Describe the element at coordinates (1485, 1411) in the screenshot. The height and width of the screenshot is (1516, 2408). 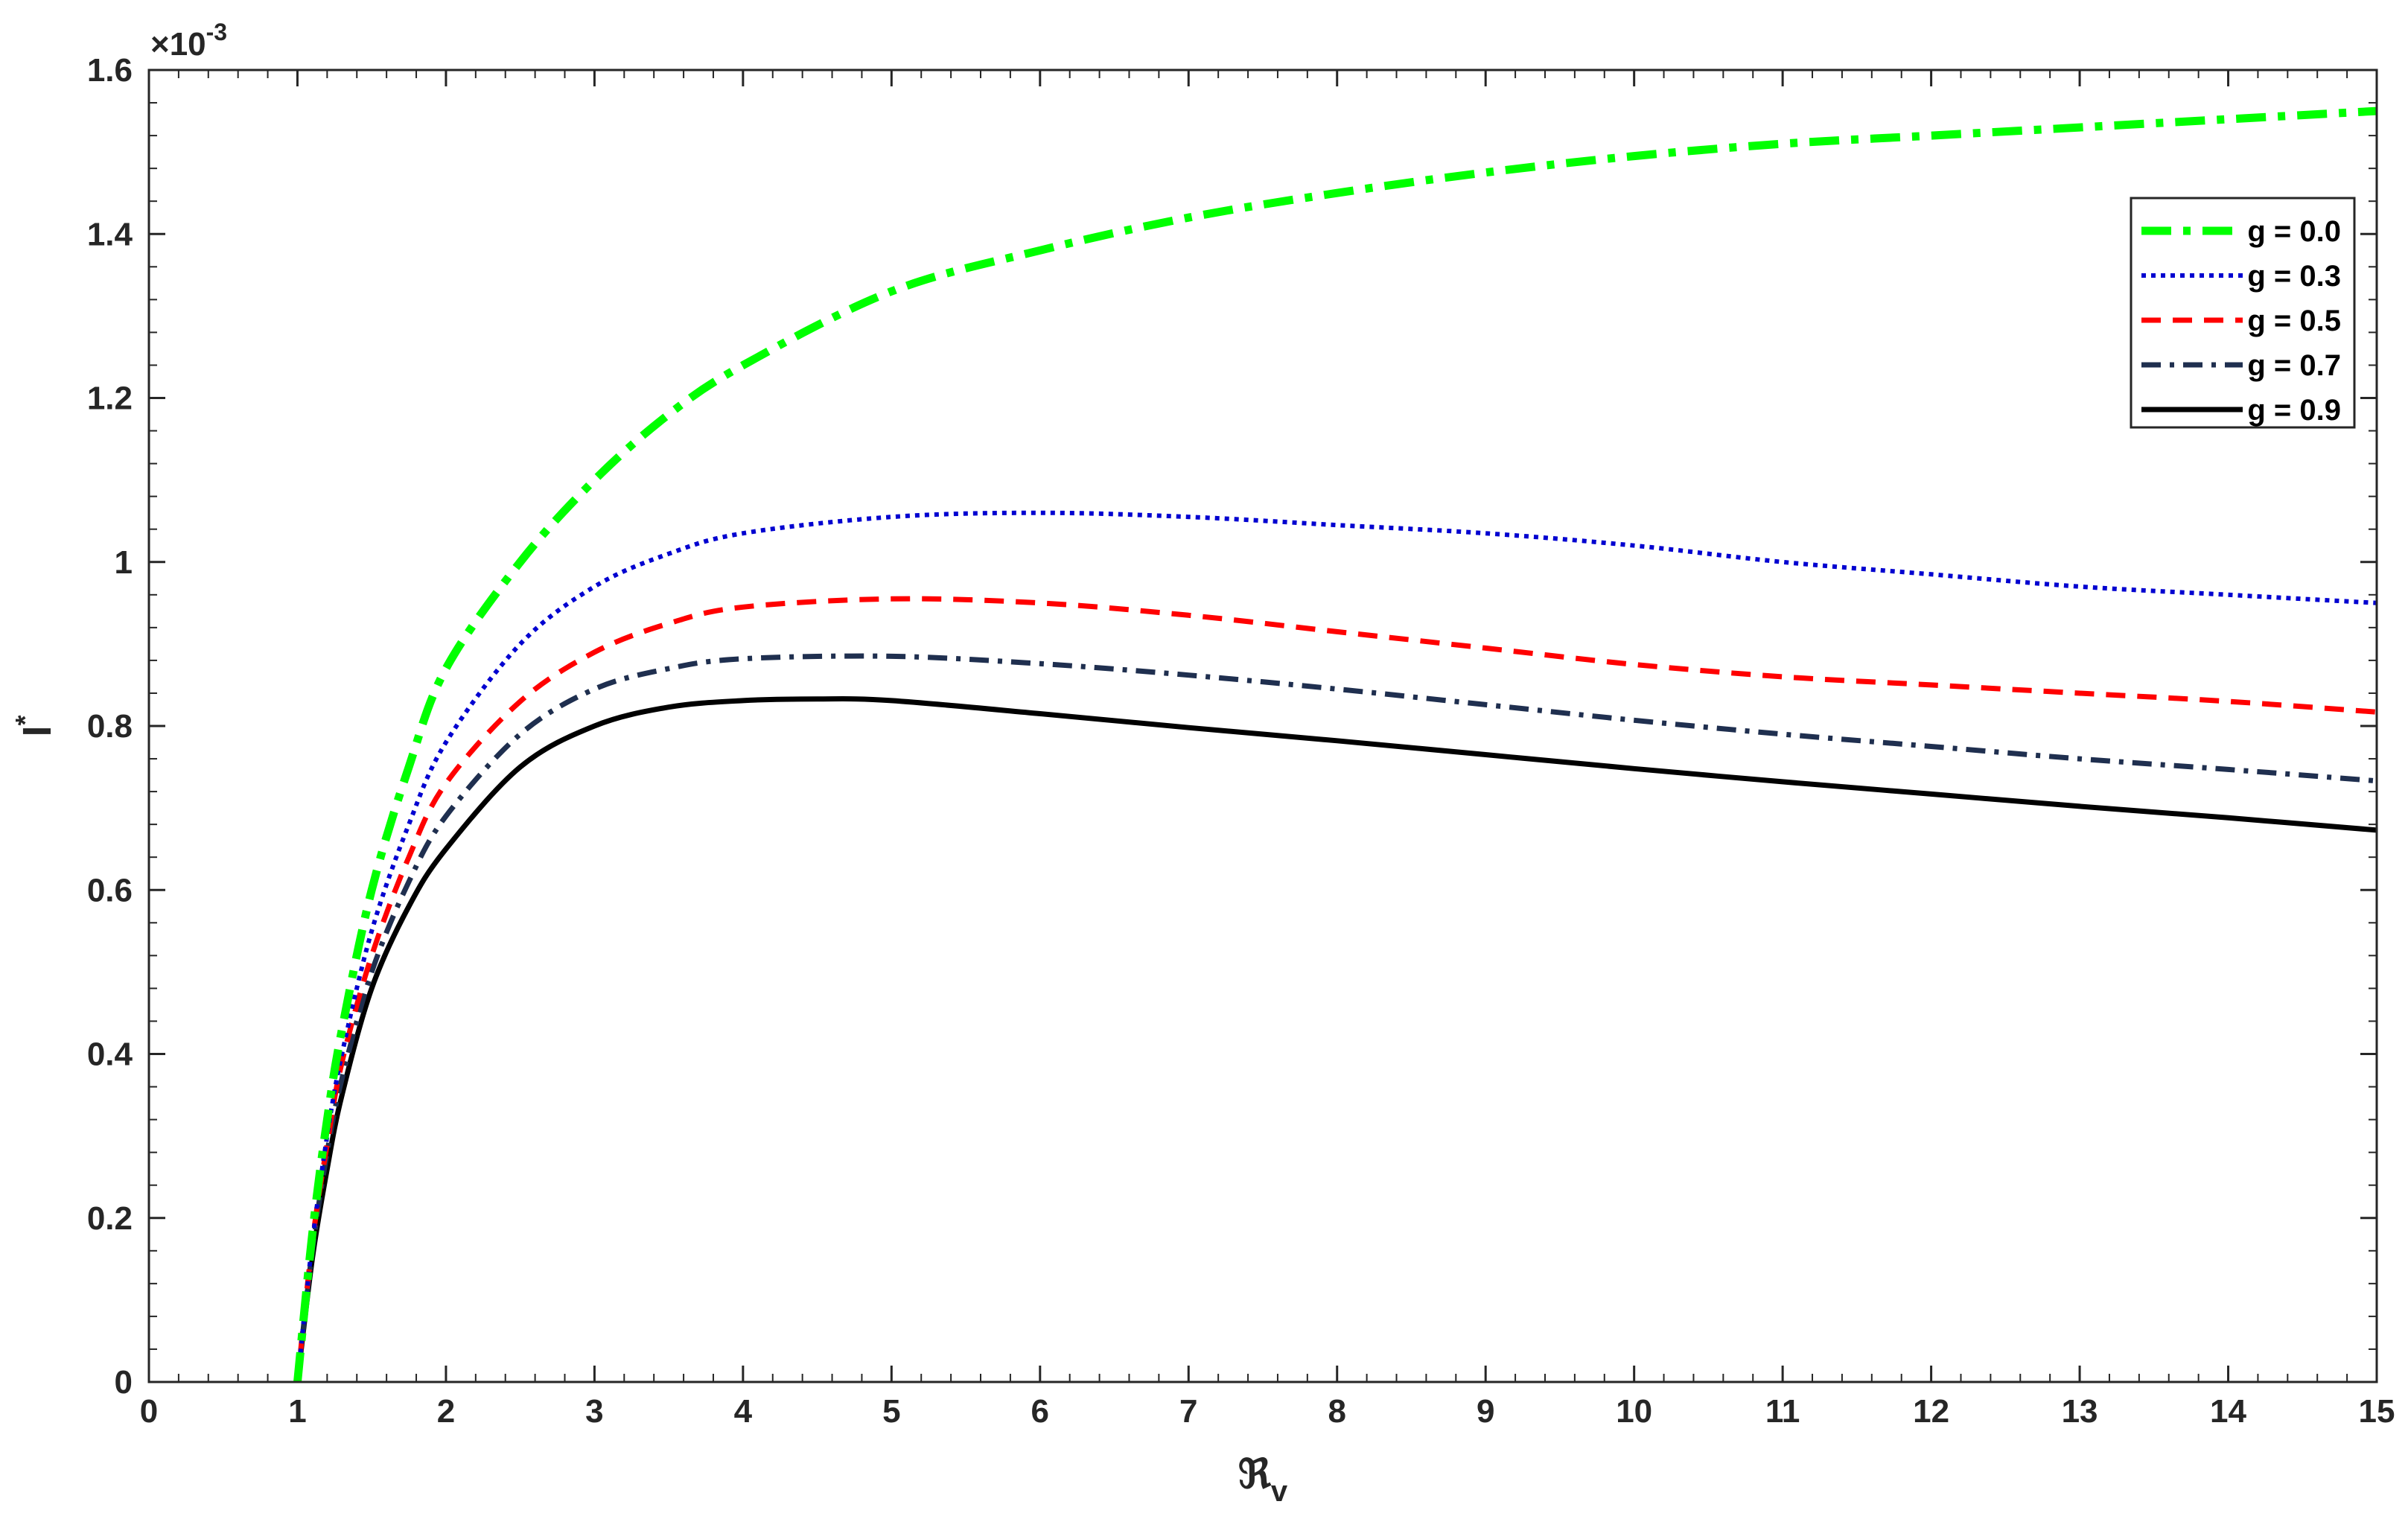
I see `x-tick-label: 9` at that location.